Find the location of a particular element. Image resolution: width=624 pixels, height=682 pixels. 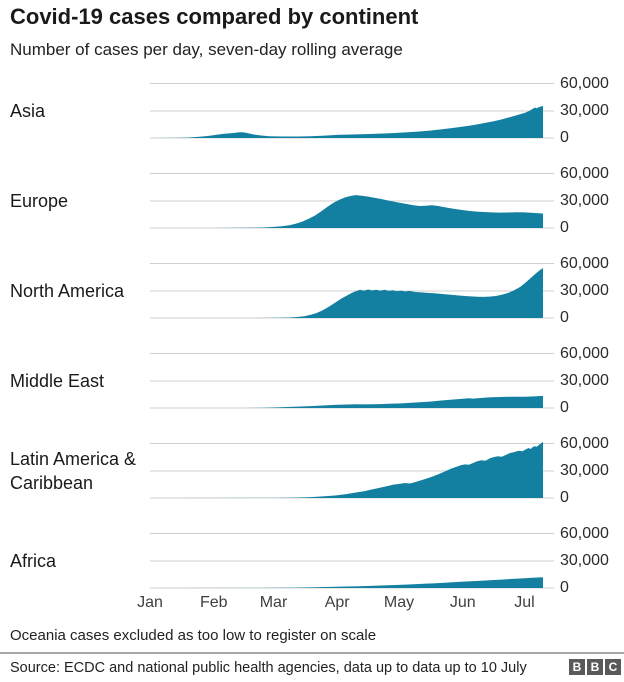

row-label-europe: Europe is located at coordinates (39, 201).